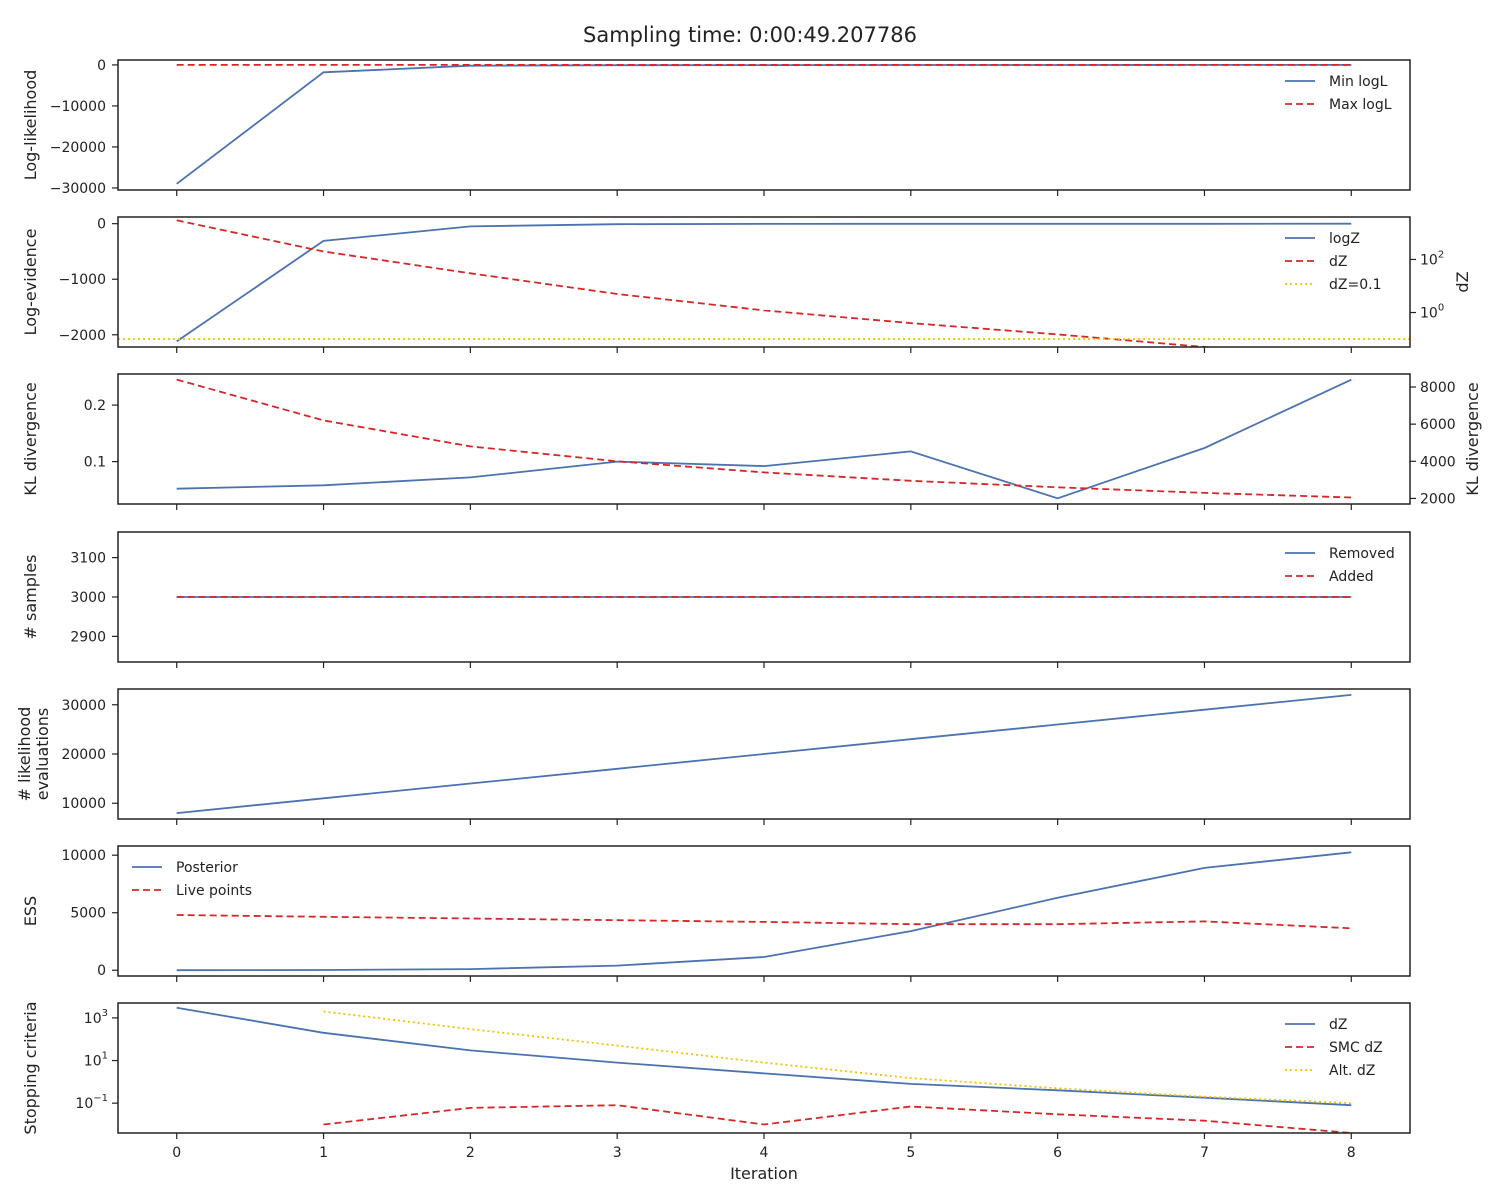 This screenshot has width=1500, height=1200. I want to click on y-tick-exponent: 1, so click(105, 1056).